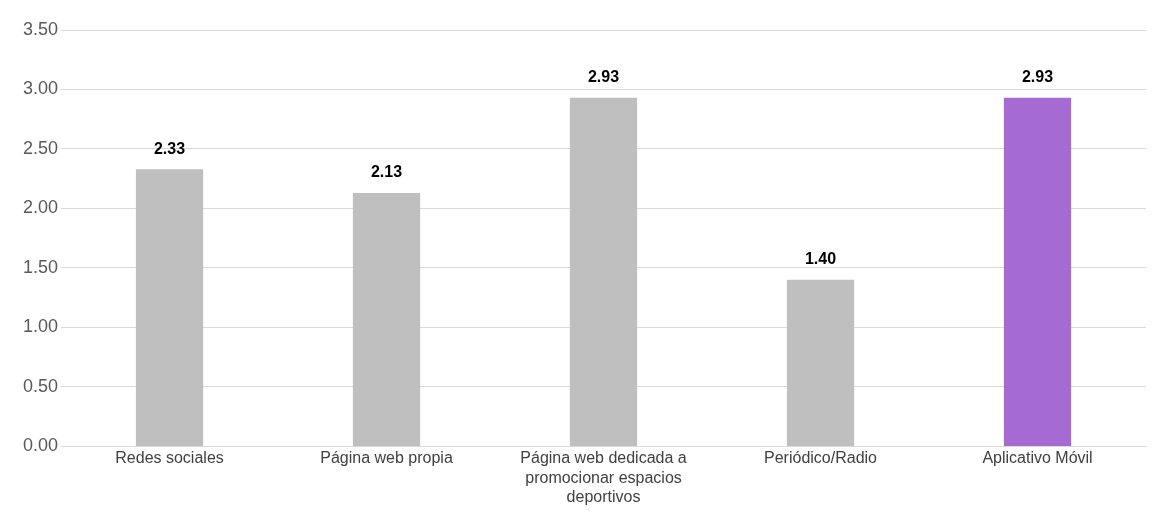 This screenshot has height=515, width=1176. What do you see at coordinates (40, 147) in the screenshot?
I see `y-tick-label: 2.50` at bounding box center [40, 147].